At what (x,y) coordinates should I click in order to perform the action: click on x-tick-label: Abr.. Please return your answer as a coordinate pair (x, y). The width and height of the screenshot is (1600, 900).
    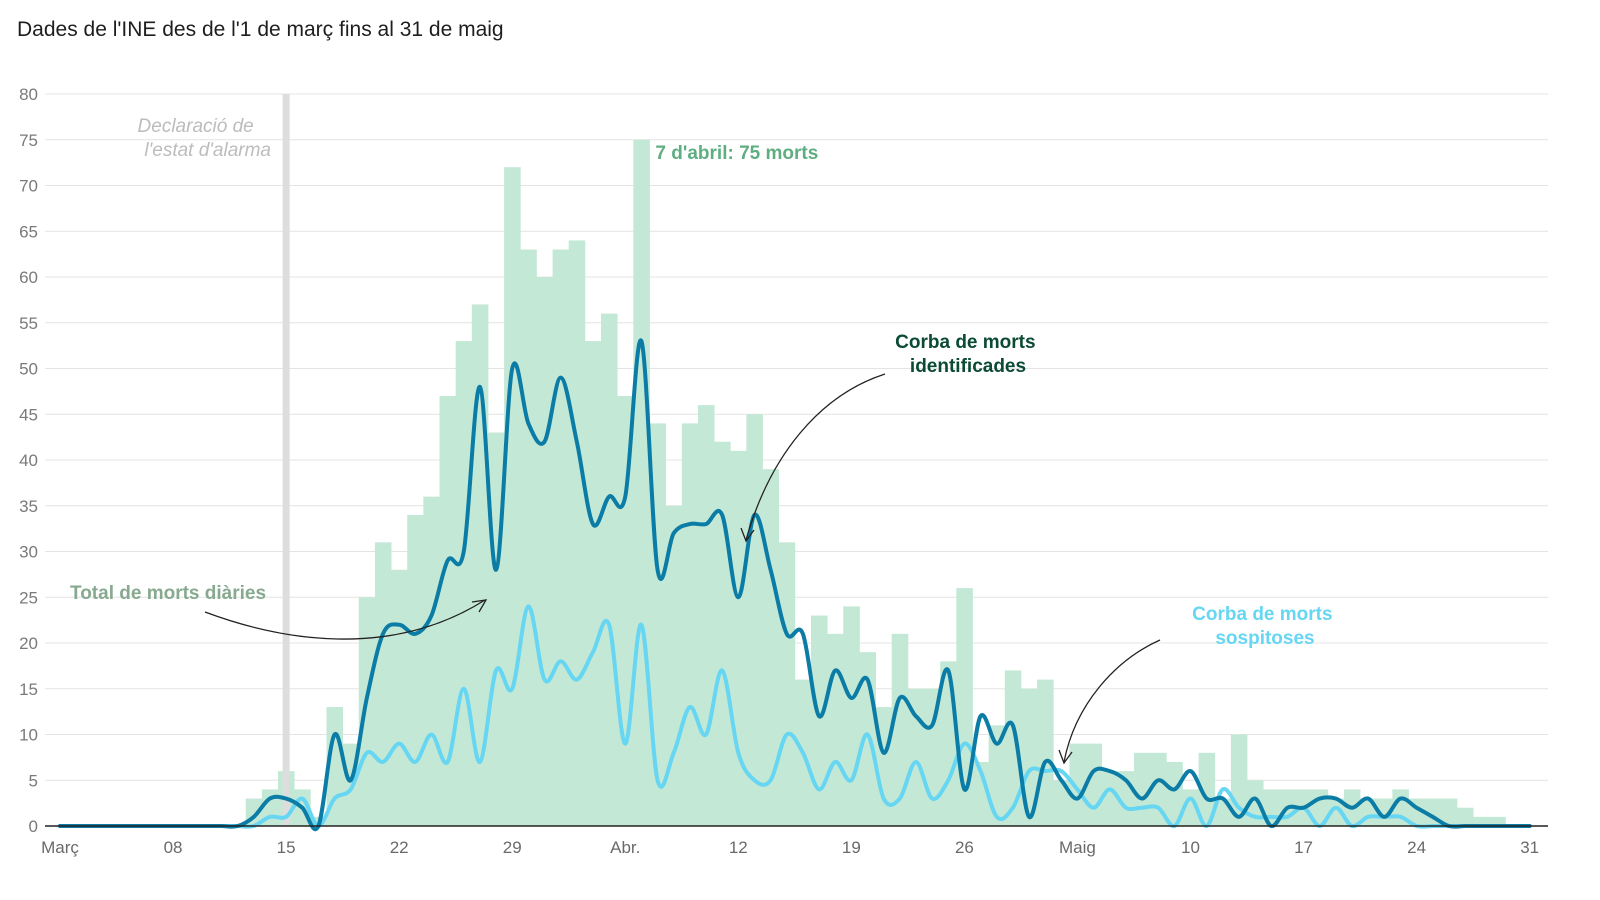
    Looking at the image, I should click on (625, 847).